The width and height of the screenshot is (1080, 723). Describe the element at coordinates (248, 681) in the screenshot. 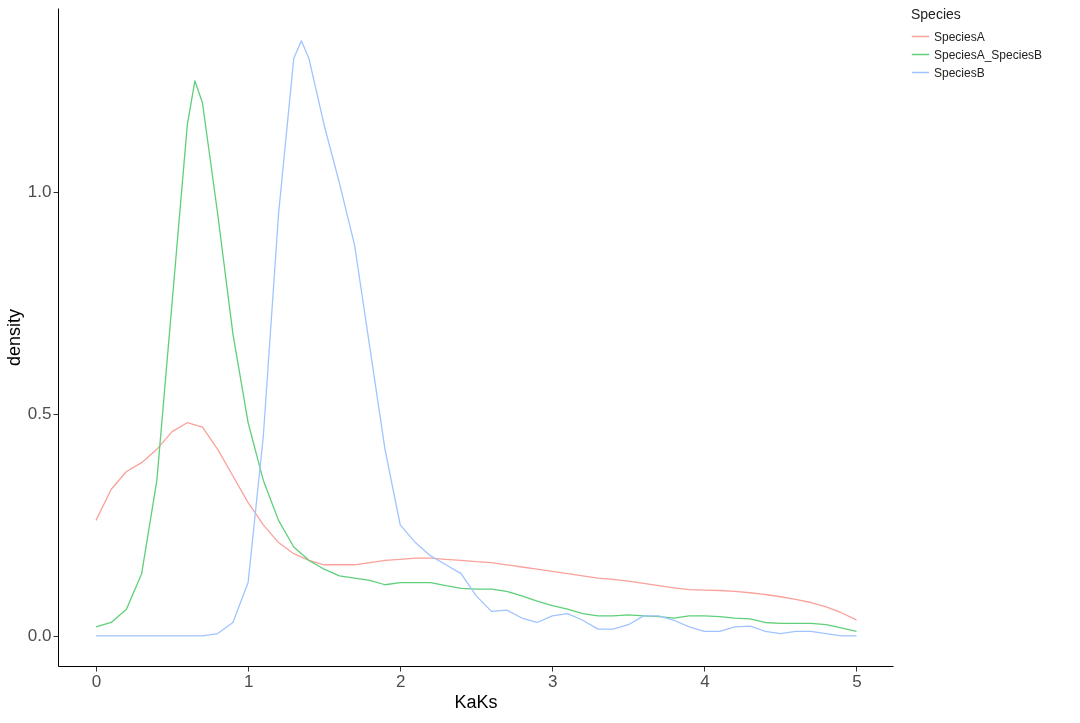

I see `x-tick-label: 1` at that location.